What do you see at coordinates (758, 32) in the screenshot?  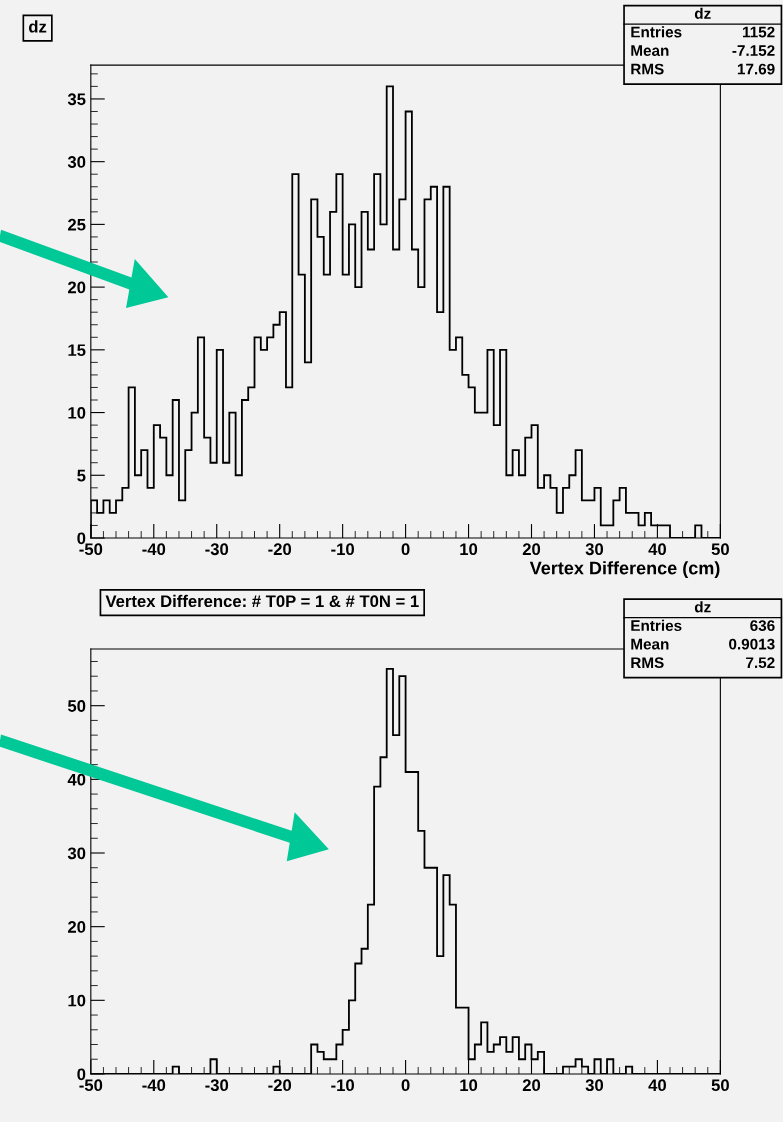 I see `text: 1152` at bounding box center [758, 32].